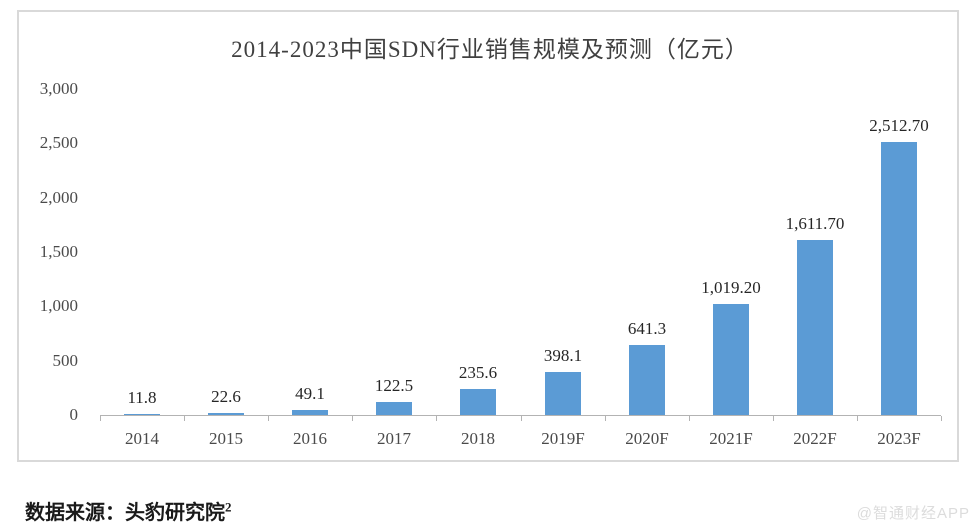 Image resolution: width=980 pixels, height=530 pixels. Describe the element at coordinates (478, 438) in the screenshot. I see `x-axis-category-2018: 2018` at that location.